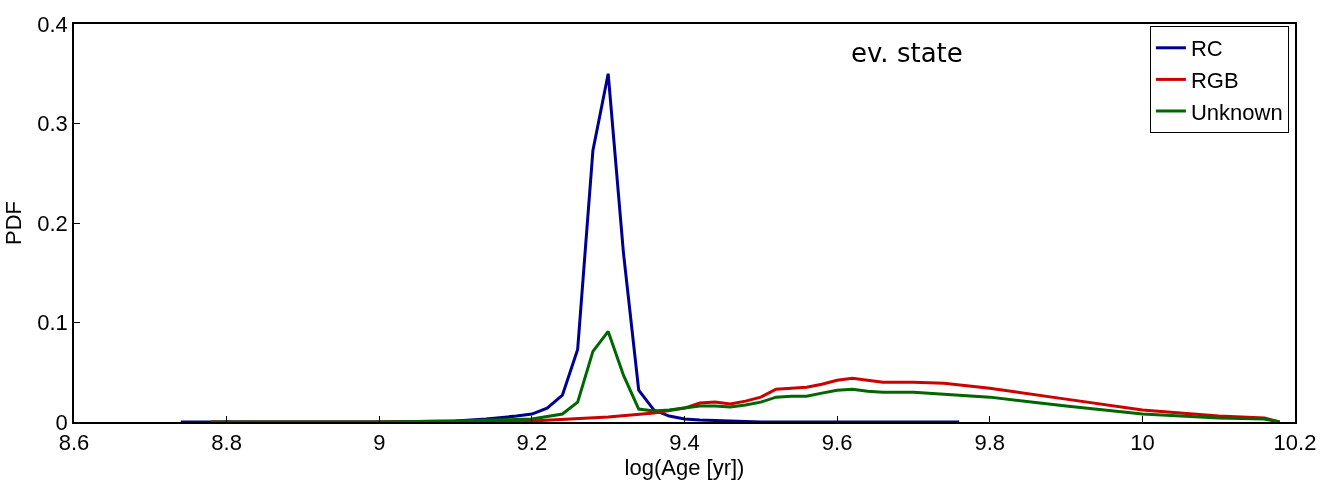  What do you see at coordinates (13, 223) in the screenshot?
I see `y-axis-title: PDF` at bounding box center [13, 223].